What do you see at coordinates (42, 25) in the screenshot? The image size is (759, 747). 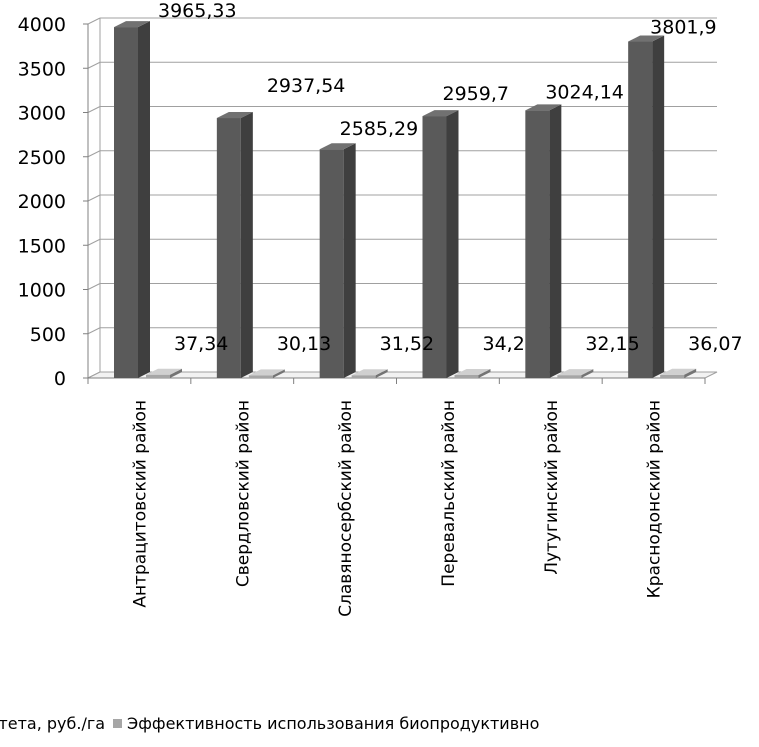 I see `y-tick-label: 4000` at bounding box center [42, 25].